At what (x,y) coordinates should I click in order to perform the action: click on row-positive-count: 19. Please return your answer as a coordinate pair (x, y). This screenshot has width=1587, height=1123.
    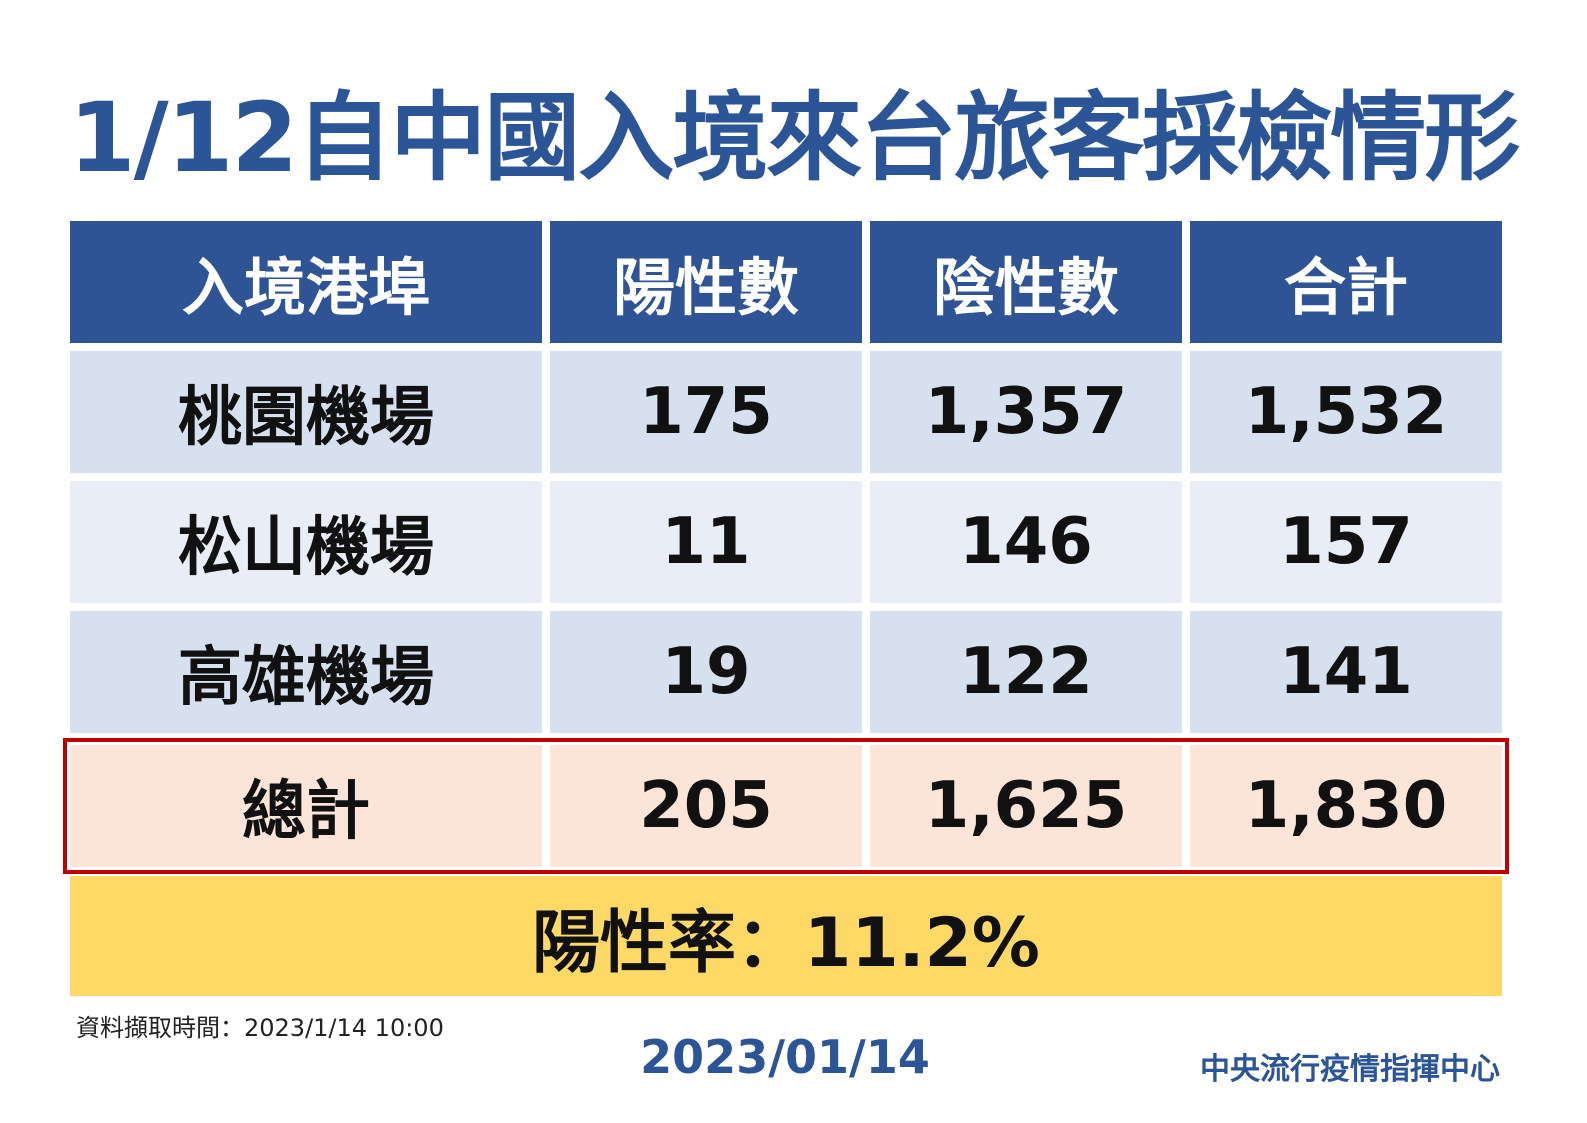
    Looking at the image, I should click on (706, 672).